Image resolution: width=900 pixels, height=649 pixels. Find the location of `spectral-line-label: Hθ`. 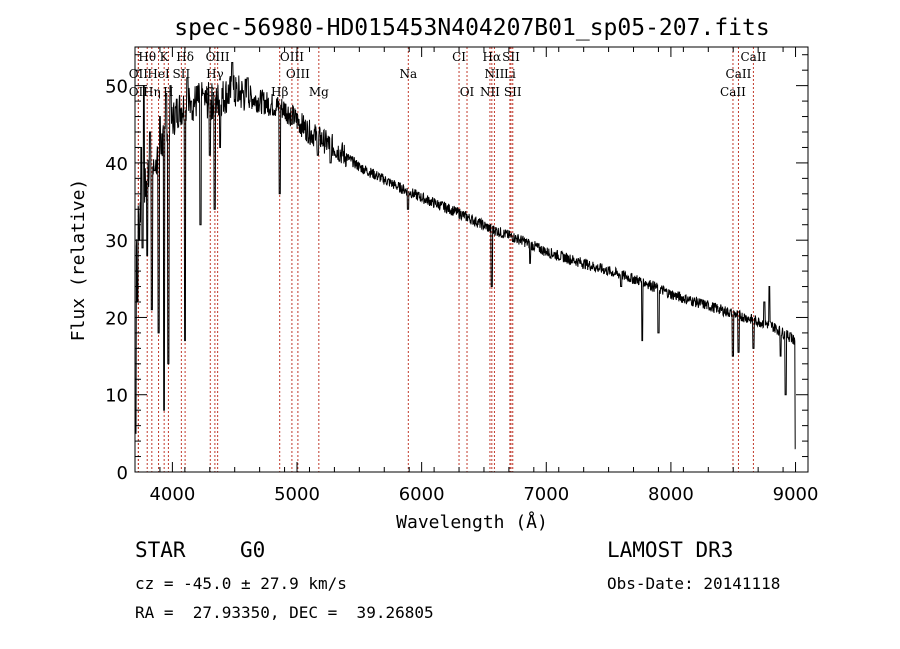

spectral-line-label: Hθ is located at coordinates (147, 57).